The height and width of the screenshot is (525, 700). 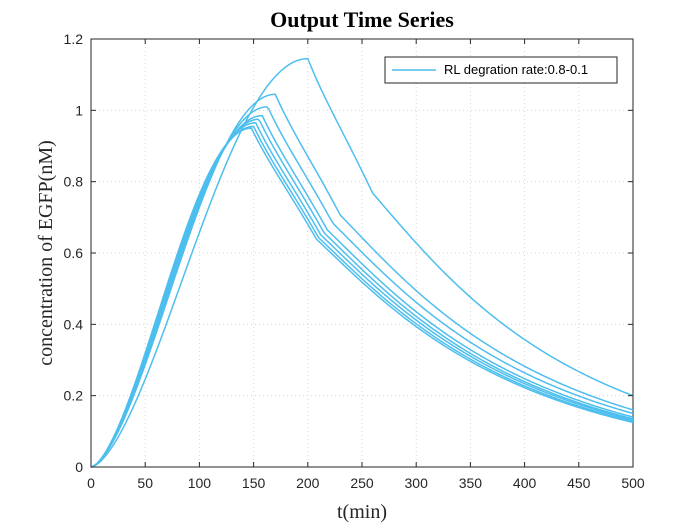 What do you see at coordinates (633, 483) in the screenshot?
I see `x-tick-label: 500` at bounding box center [633, 483].